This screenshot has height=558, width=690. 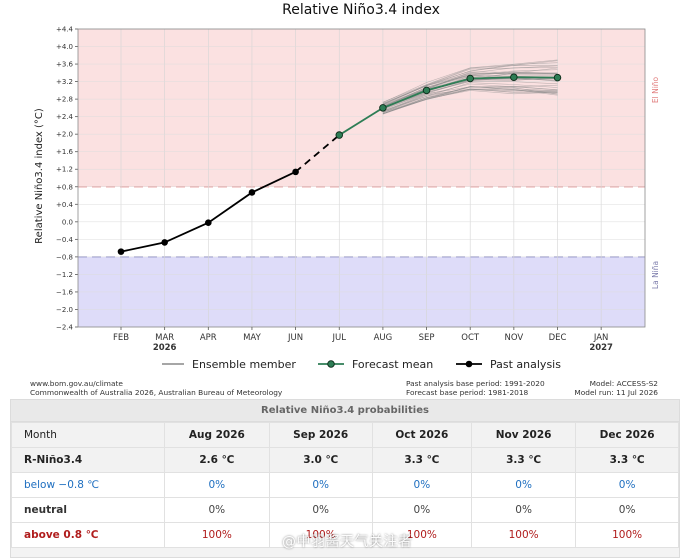 What do you see at coordinates (361, 10) in the screenshot?
I see `chart-title: Relative Niño3.4 index` at bounding box center [361, 10].